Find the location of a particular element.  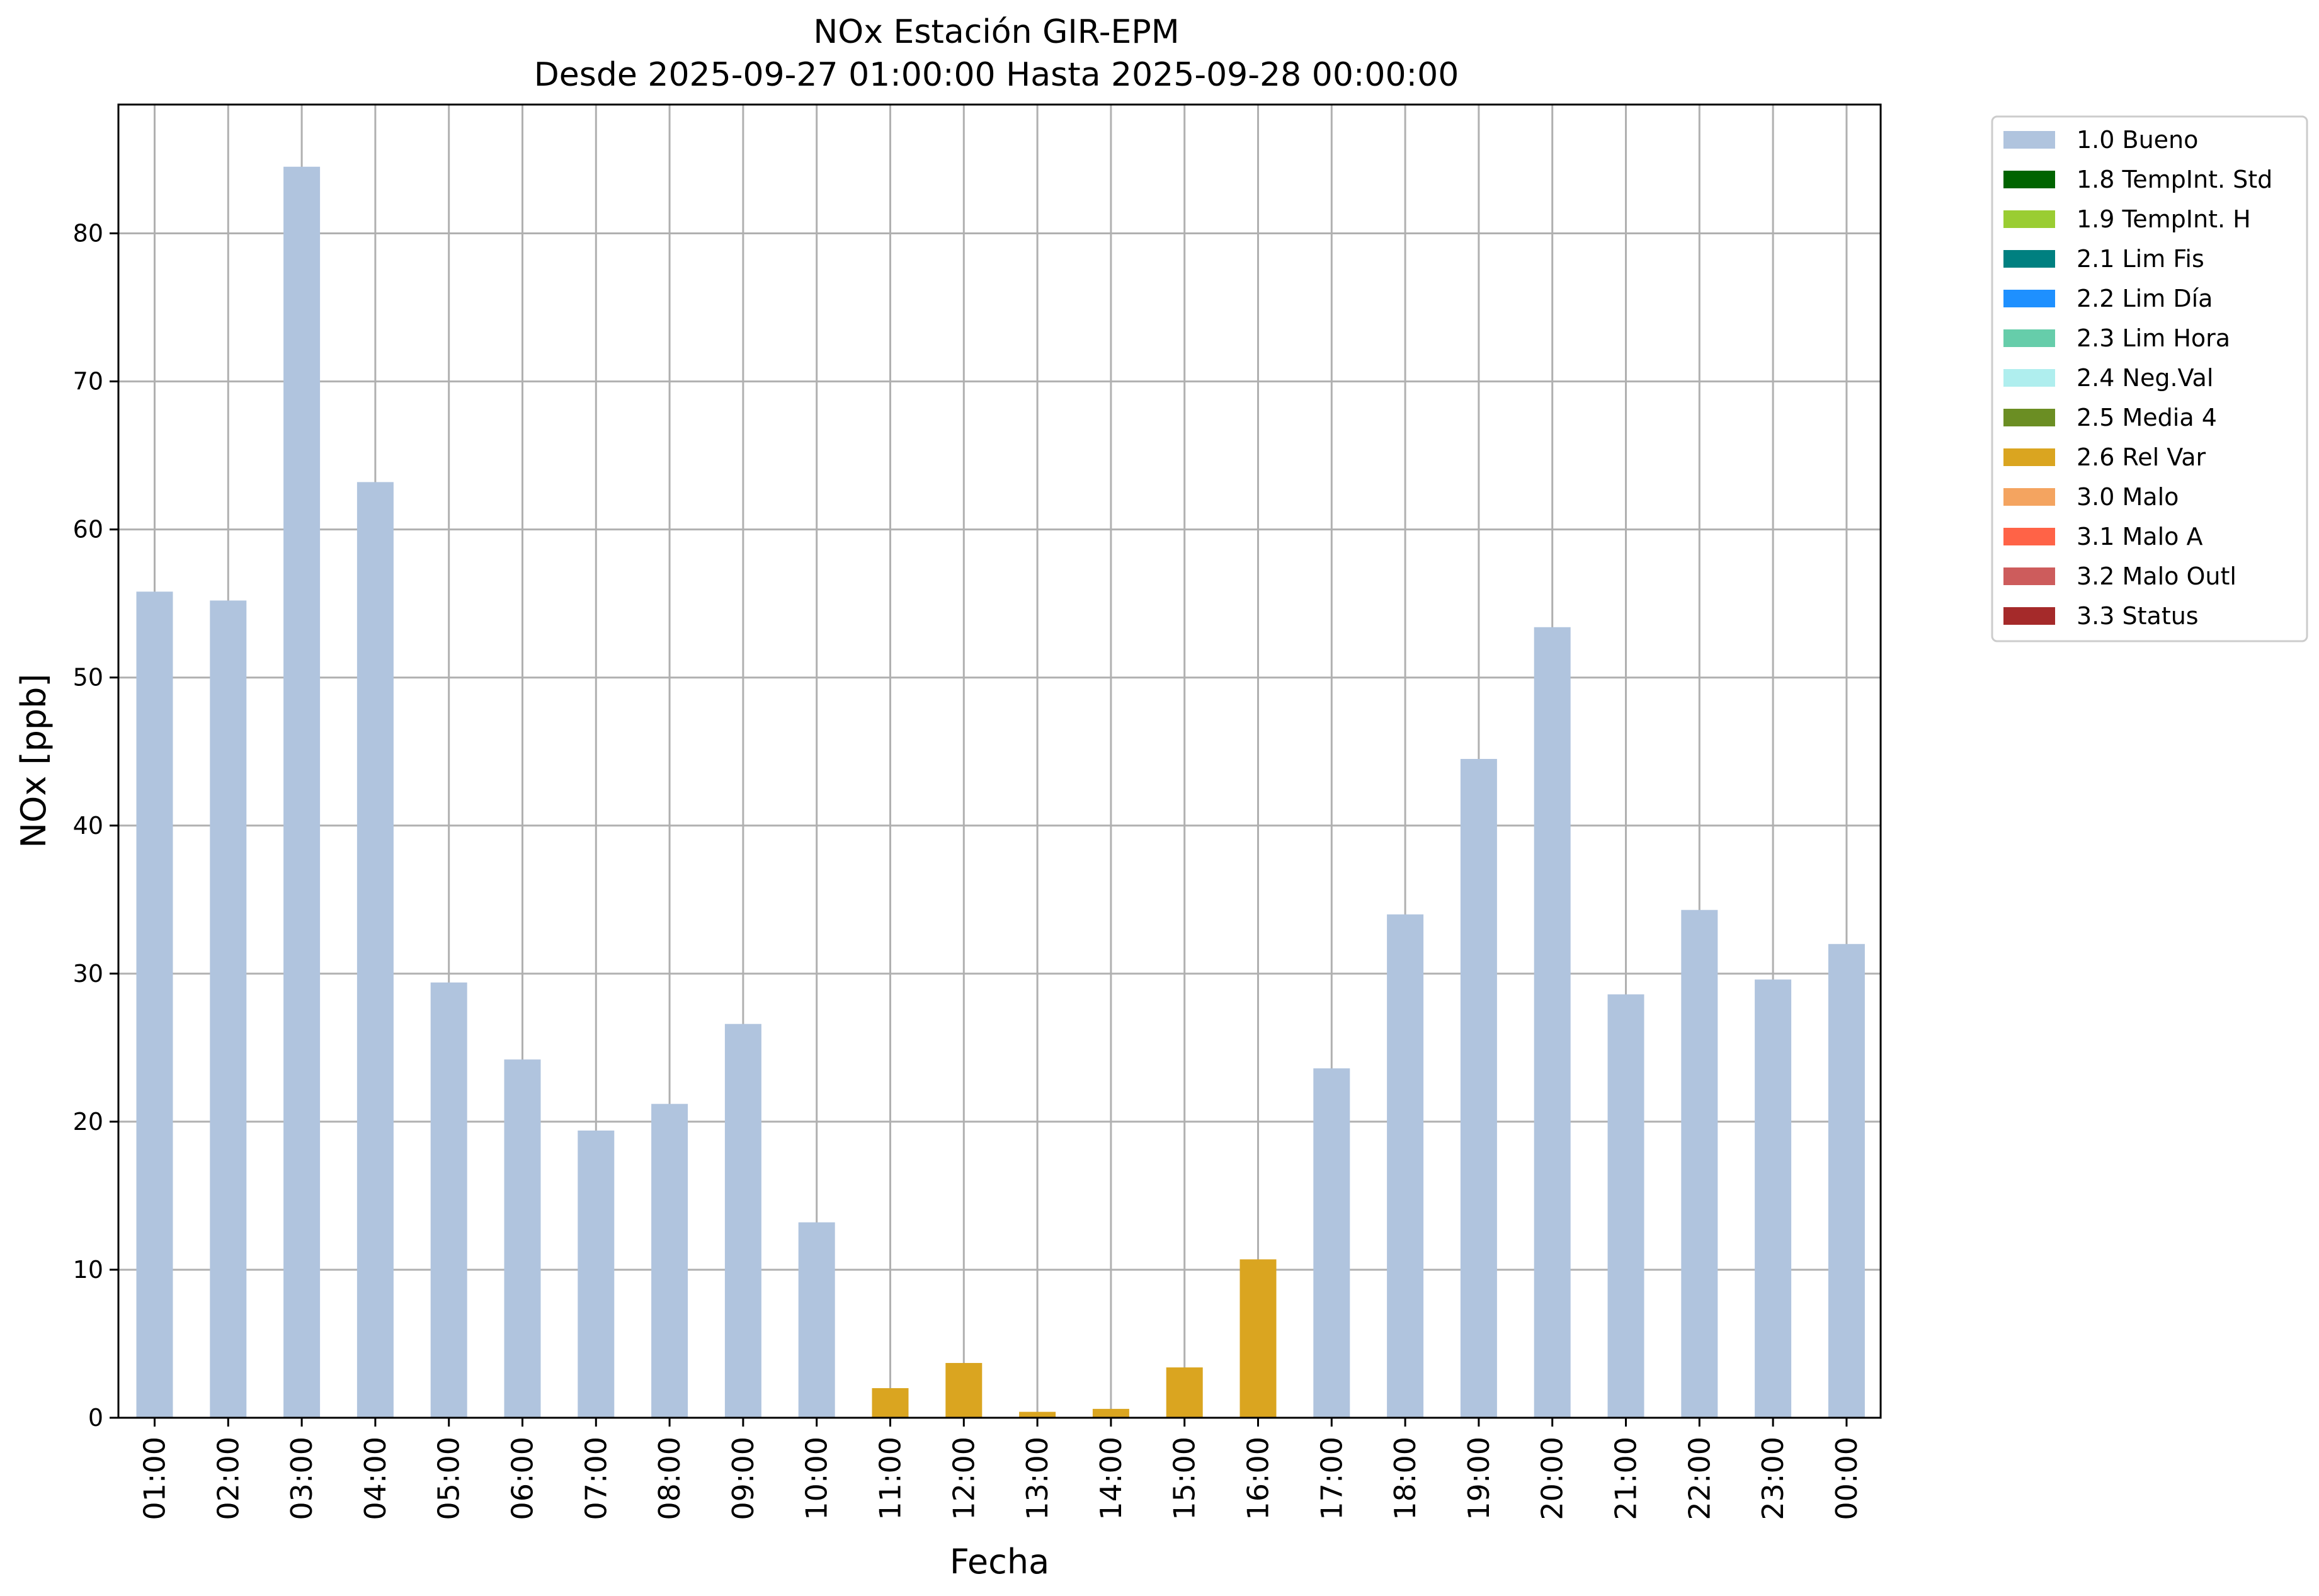

legend-label: 2.5 Media 4 is located at coordinates (2147, 417).